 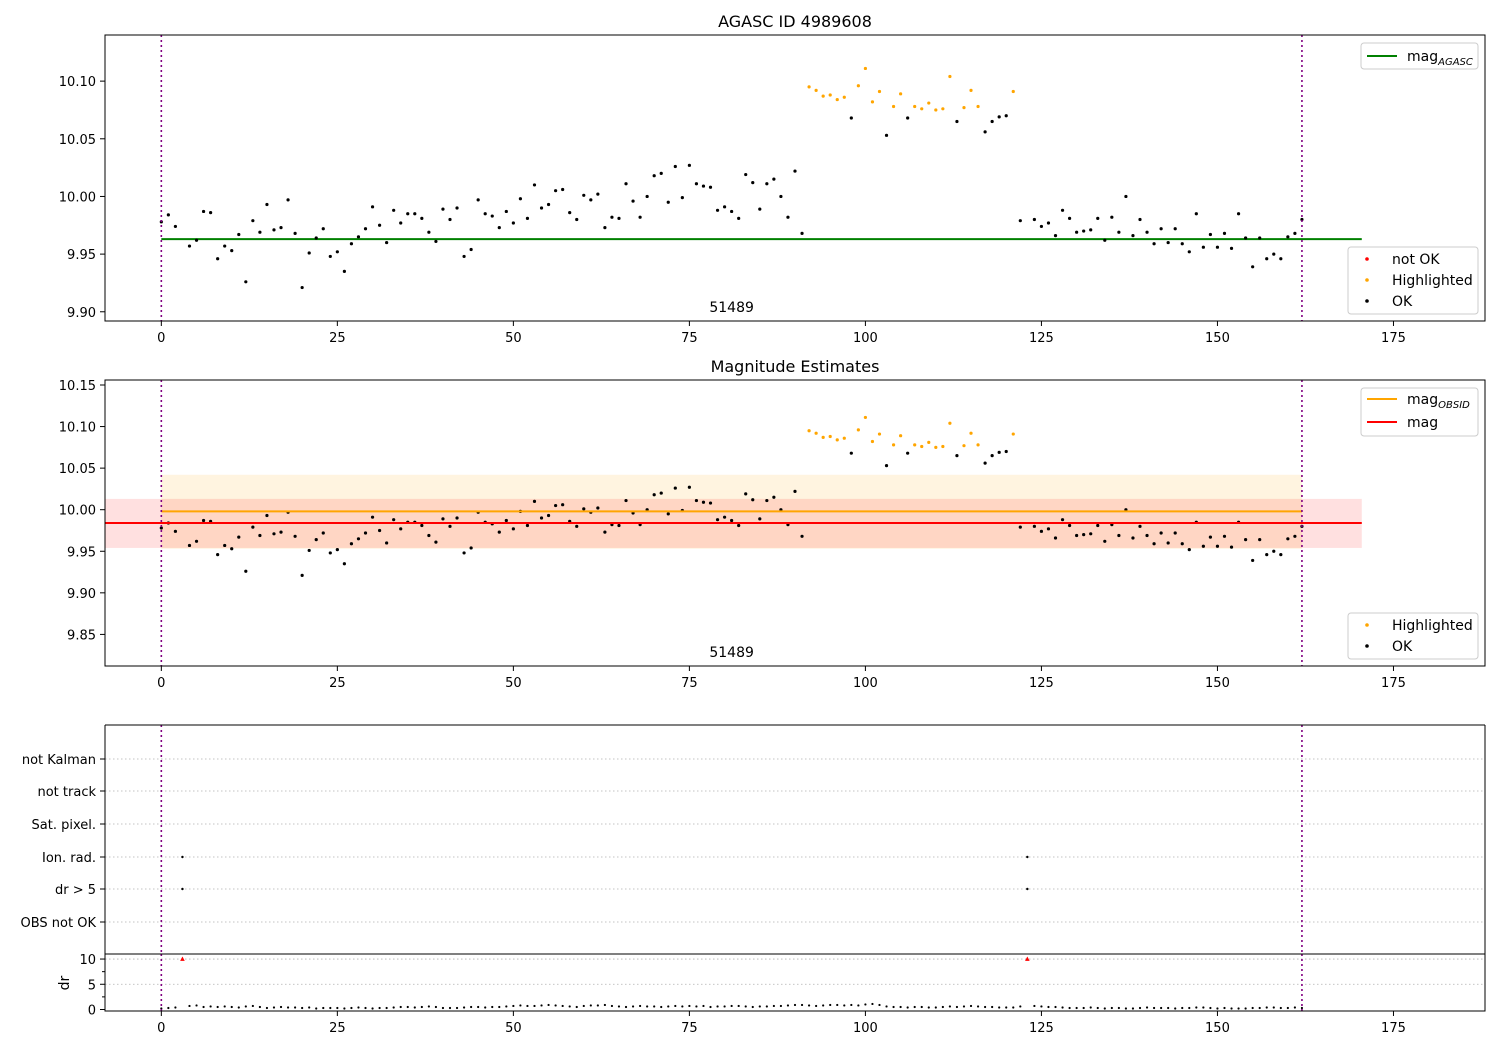 What do you see at coordinates (64, 825) in the screenshot?
I see `flag-label: Sat. pixel.` at bounding box center [64, 825].